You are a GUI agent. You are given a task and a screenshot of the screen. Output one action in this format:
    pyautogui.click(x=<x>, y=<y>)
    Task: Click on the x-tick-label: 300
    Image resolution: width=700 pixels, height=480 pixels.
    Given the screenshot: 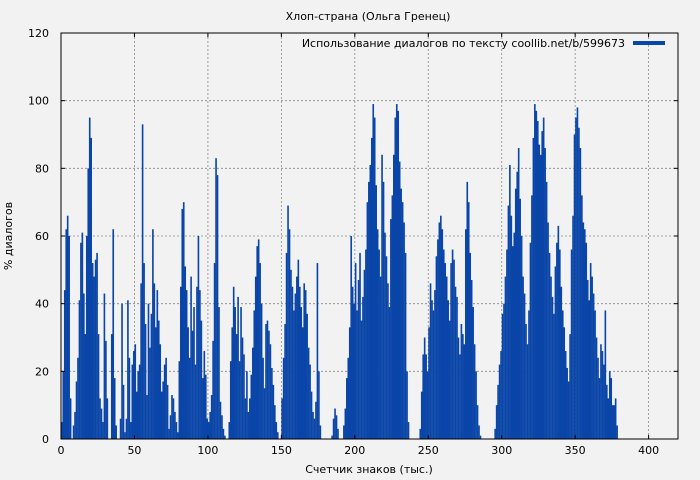 What is the action you would take?
    pyautogui.click(x=501, y=450)
    